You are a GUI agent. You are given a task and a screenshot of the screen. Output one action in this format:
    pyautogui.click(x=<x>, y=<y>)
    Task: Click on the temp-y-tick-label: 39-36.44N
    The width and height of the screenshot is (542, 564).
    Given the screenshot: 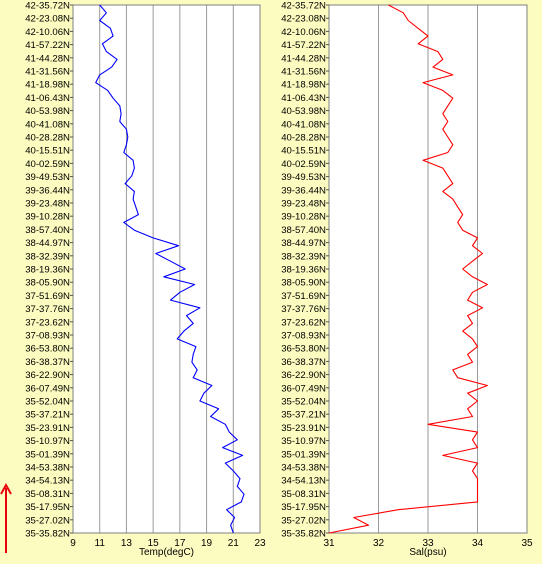 What is the action you would take?
    pyautogui.click(x=47, y=190)
    